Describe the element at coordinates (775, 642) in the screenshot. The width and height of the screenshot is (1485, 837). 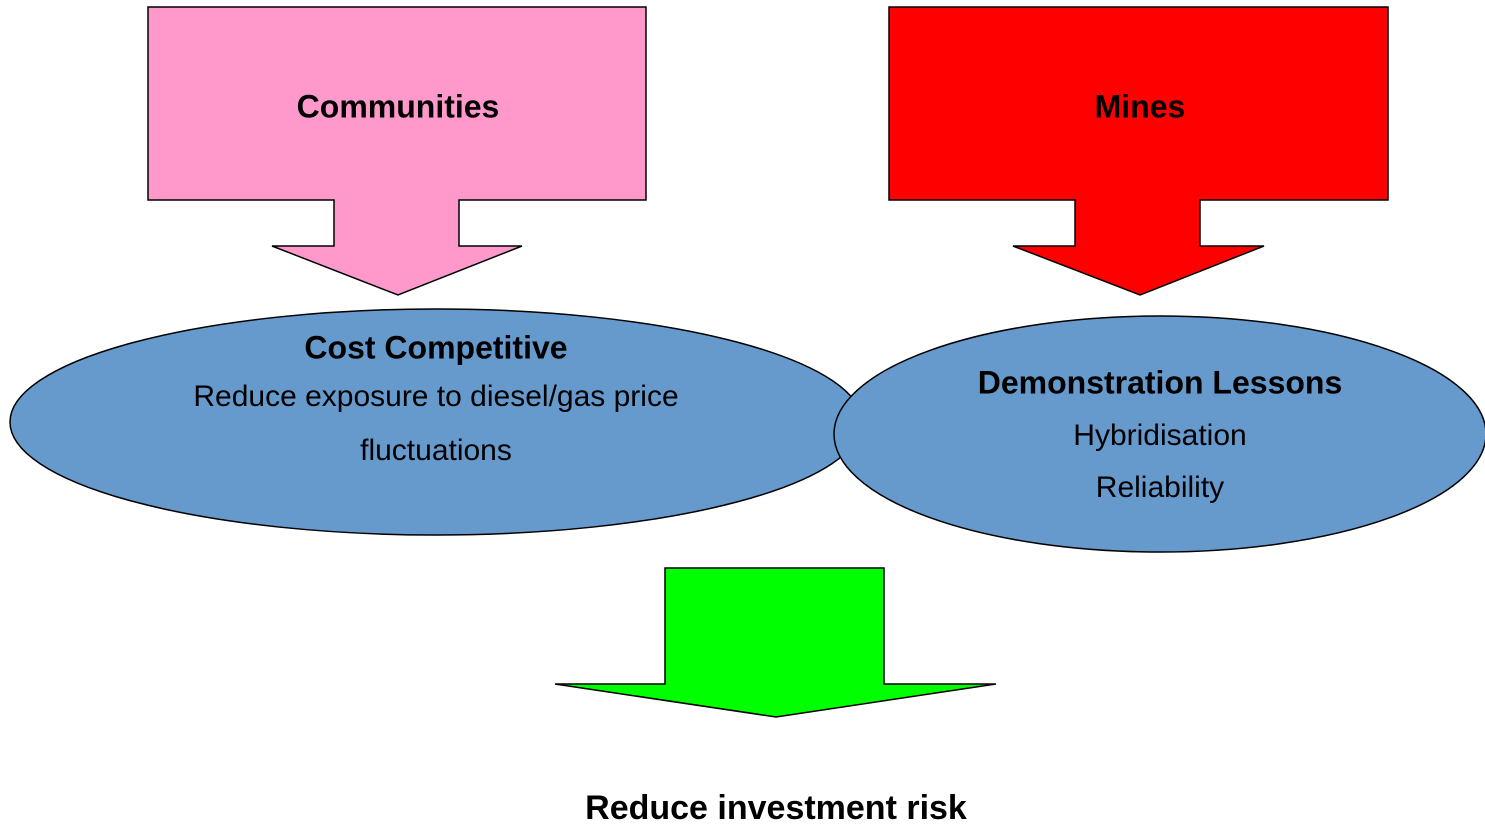
I see `outcome-arrow` at that location.